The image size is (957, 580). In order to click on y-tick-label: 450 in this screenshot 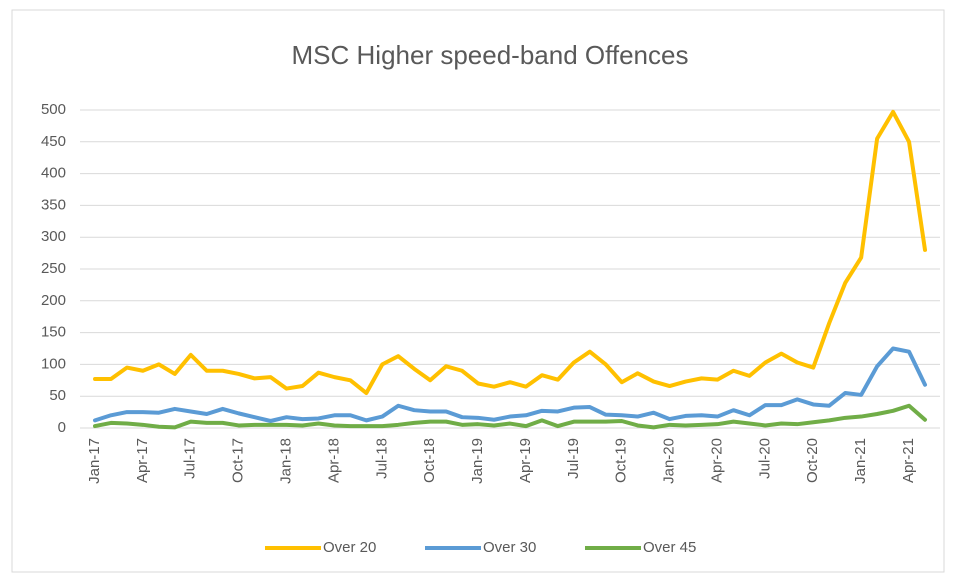, I will do `click(53, 141)`.